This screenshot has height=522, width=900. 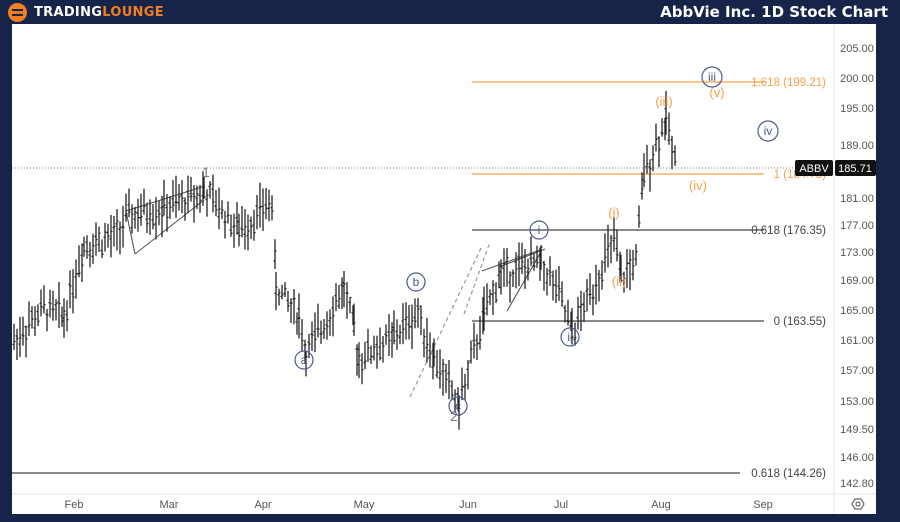 I want to click on logo-icon, so click(x=17, y=12).